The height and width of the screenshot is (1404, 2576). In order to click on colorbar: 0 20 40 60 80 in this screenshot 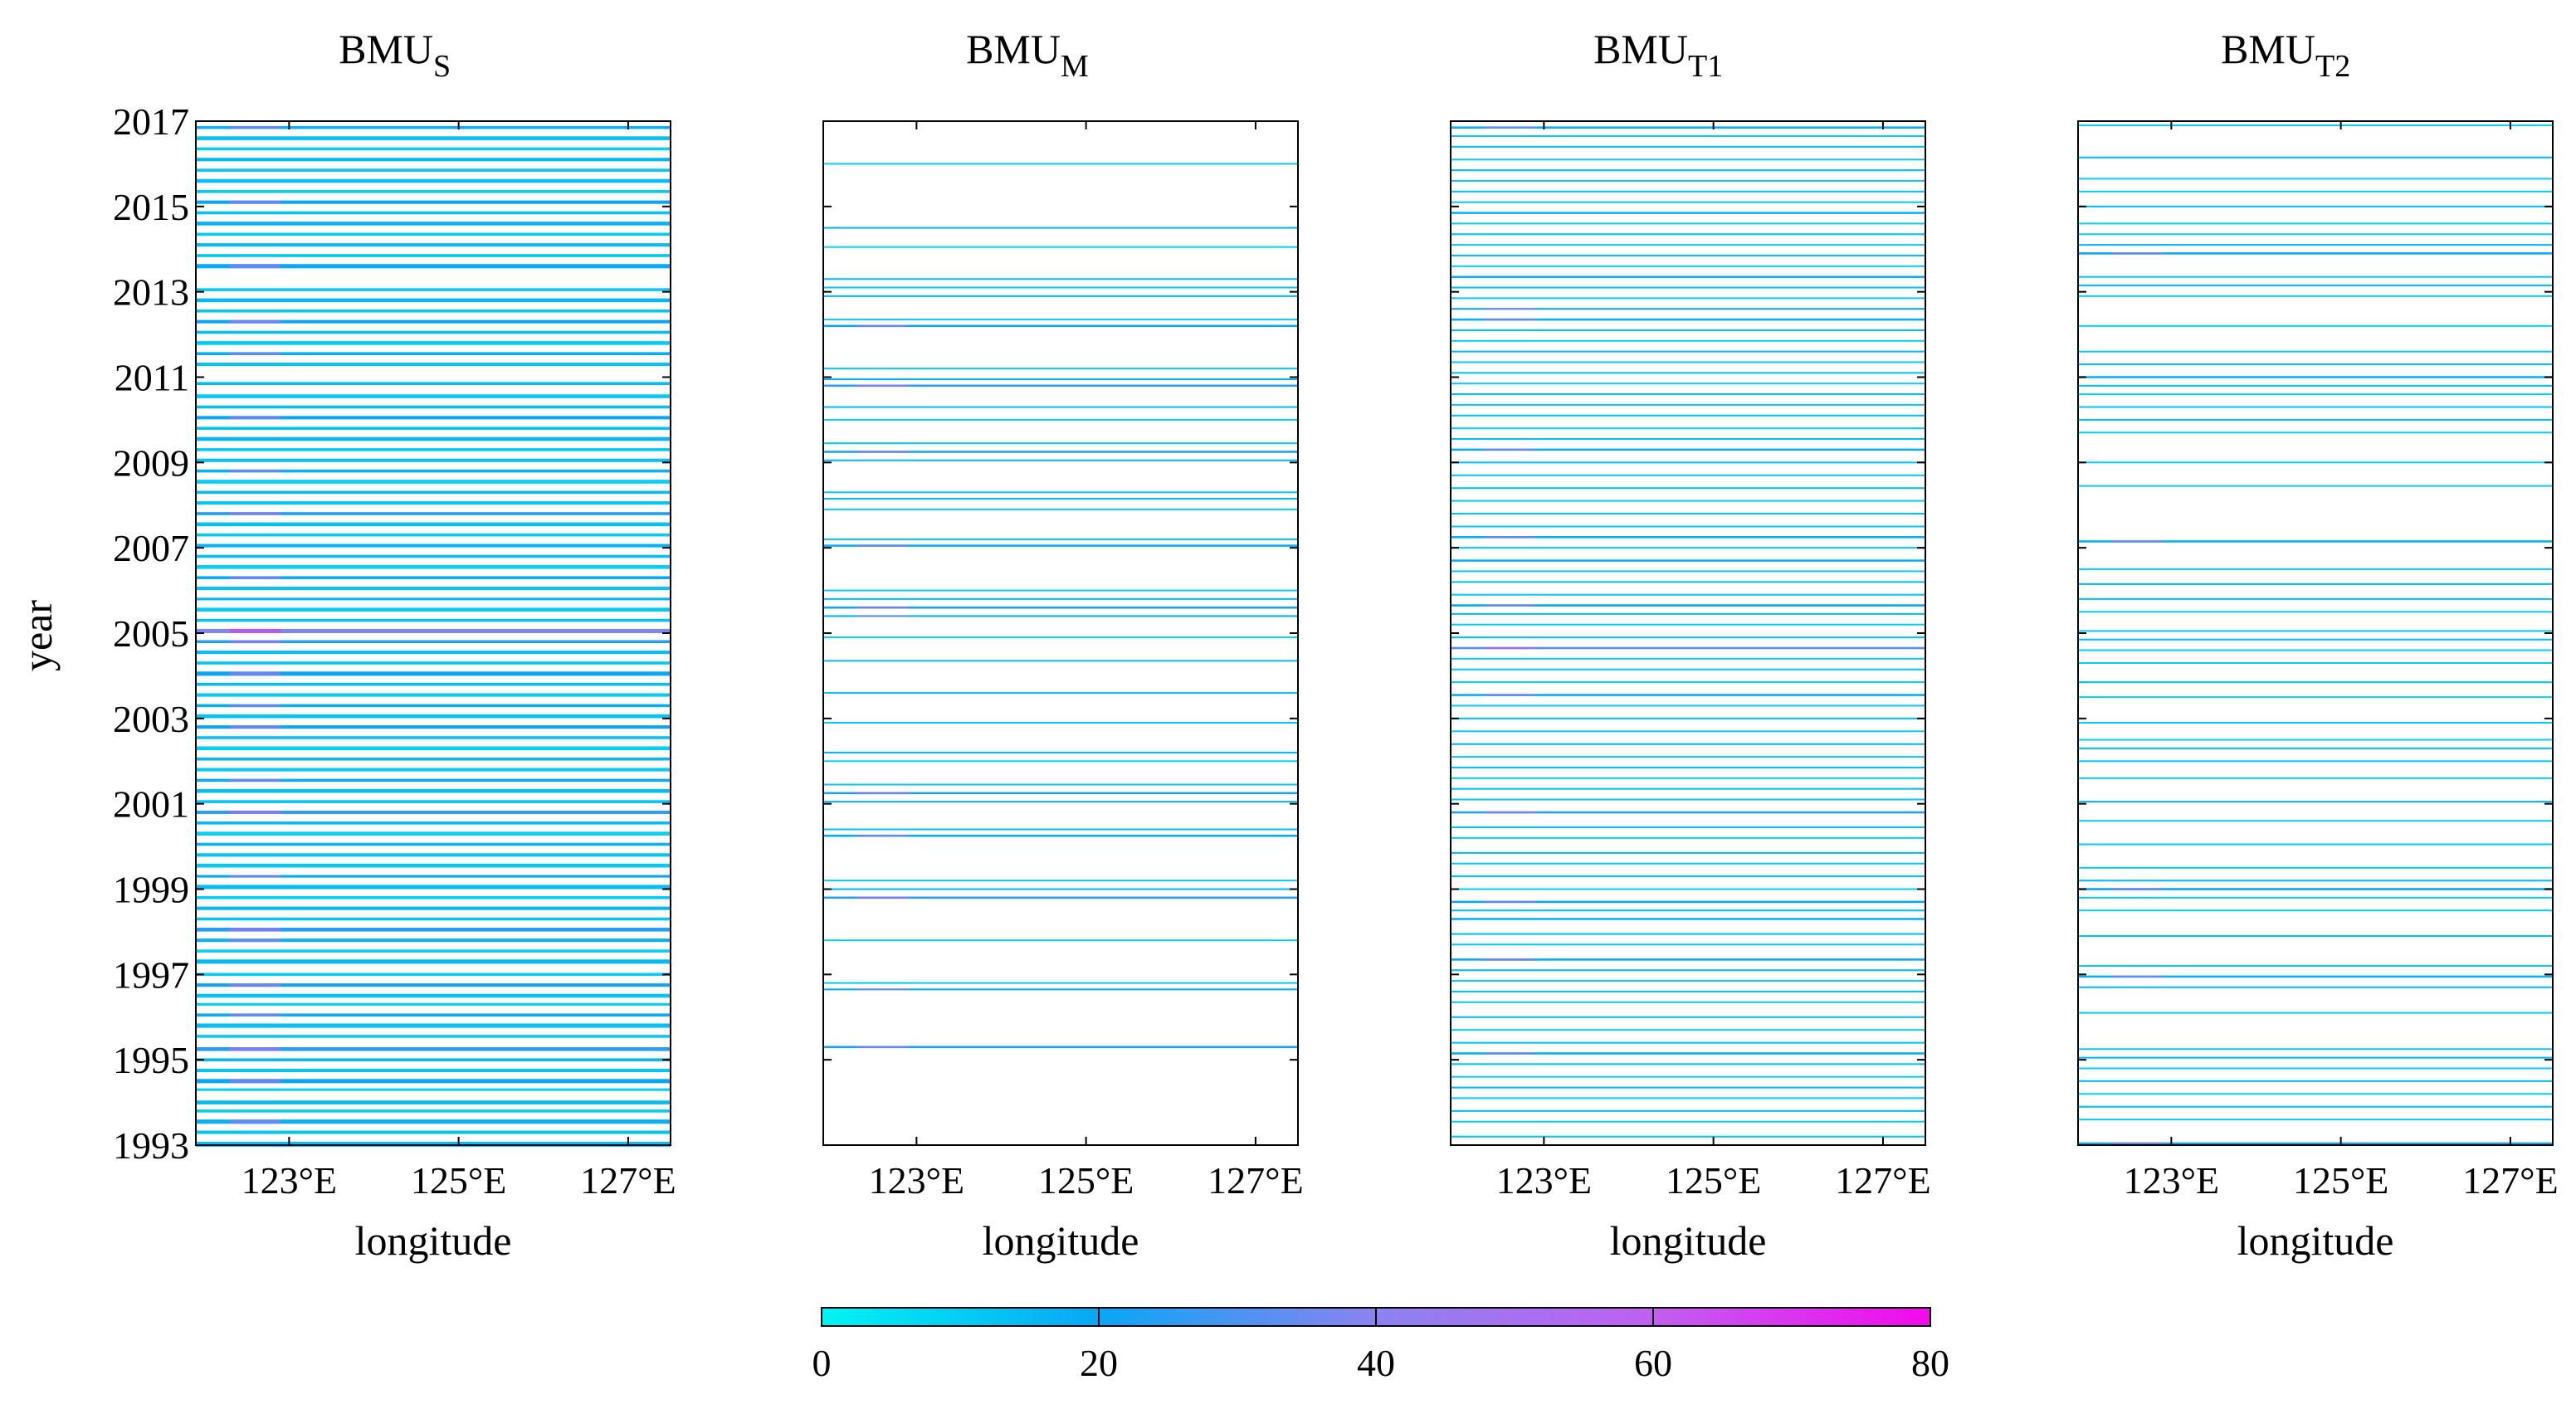, I will do `click(1381, 1345)`.